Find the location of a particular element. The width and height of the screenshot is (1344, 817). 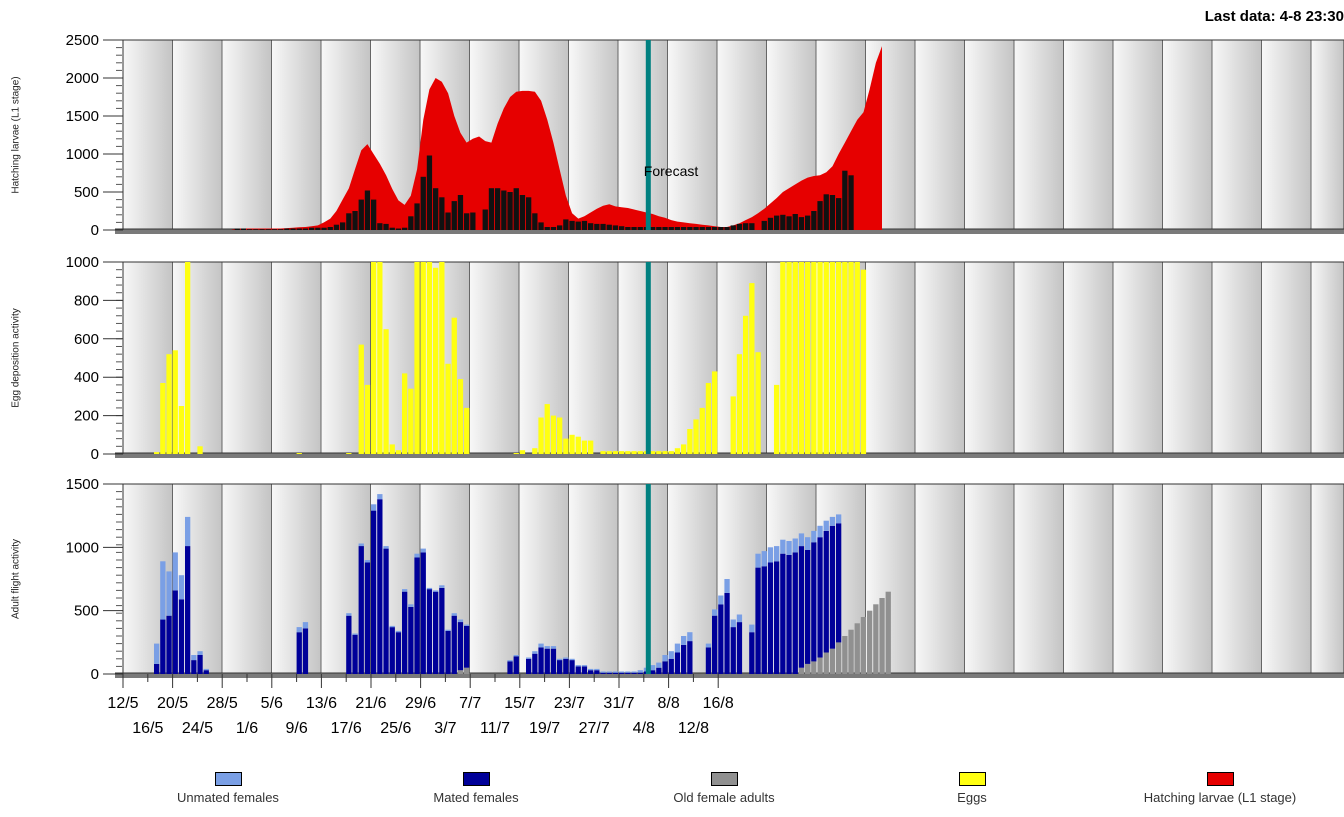

y-axis-label-flight: Adult flight activity is located at coordinates (16, 579).